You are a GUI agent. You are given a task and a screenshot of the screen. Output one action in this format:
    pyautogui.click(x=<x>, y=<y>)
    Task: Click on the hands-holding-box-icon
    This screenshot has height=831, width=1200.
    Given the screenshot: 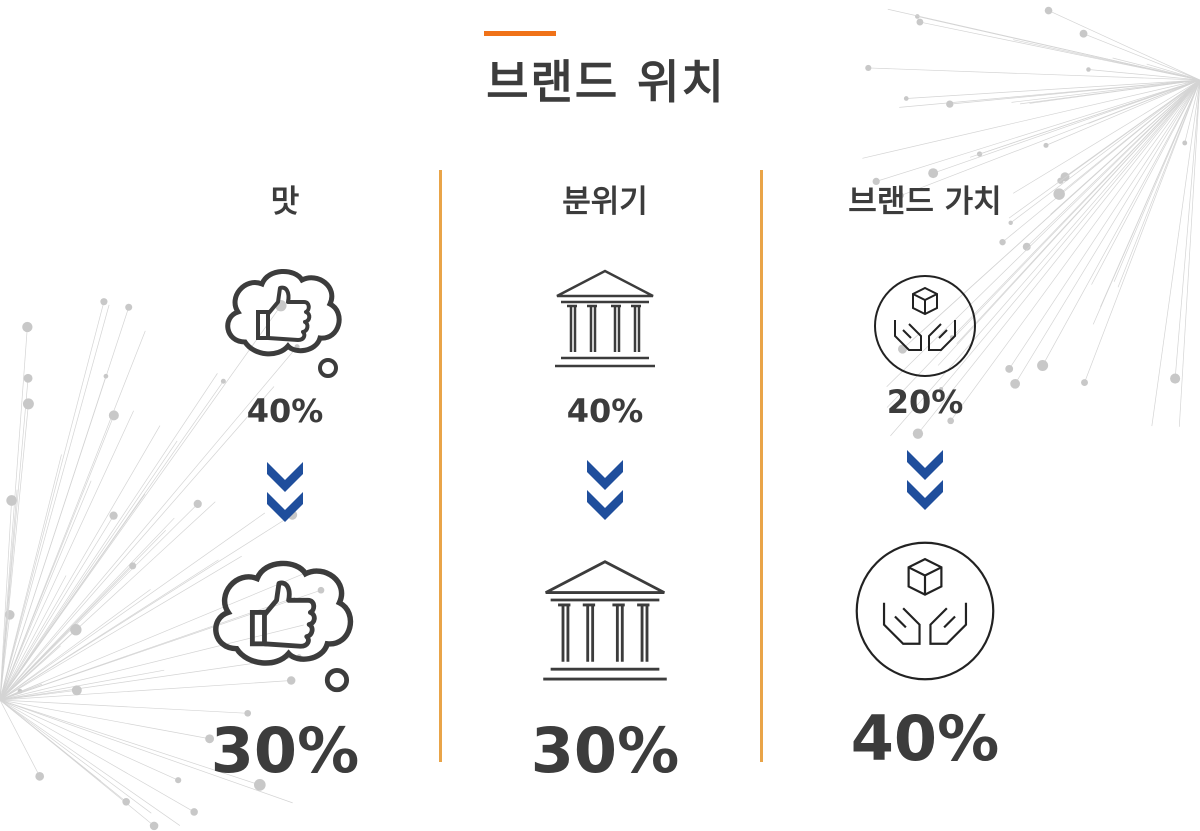 What is the action you would take?
    pyautogui.click(x=925, y=326)
    